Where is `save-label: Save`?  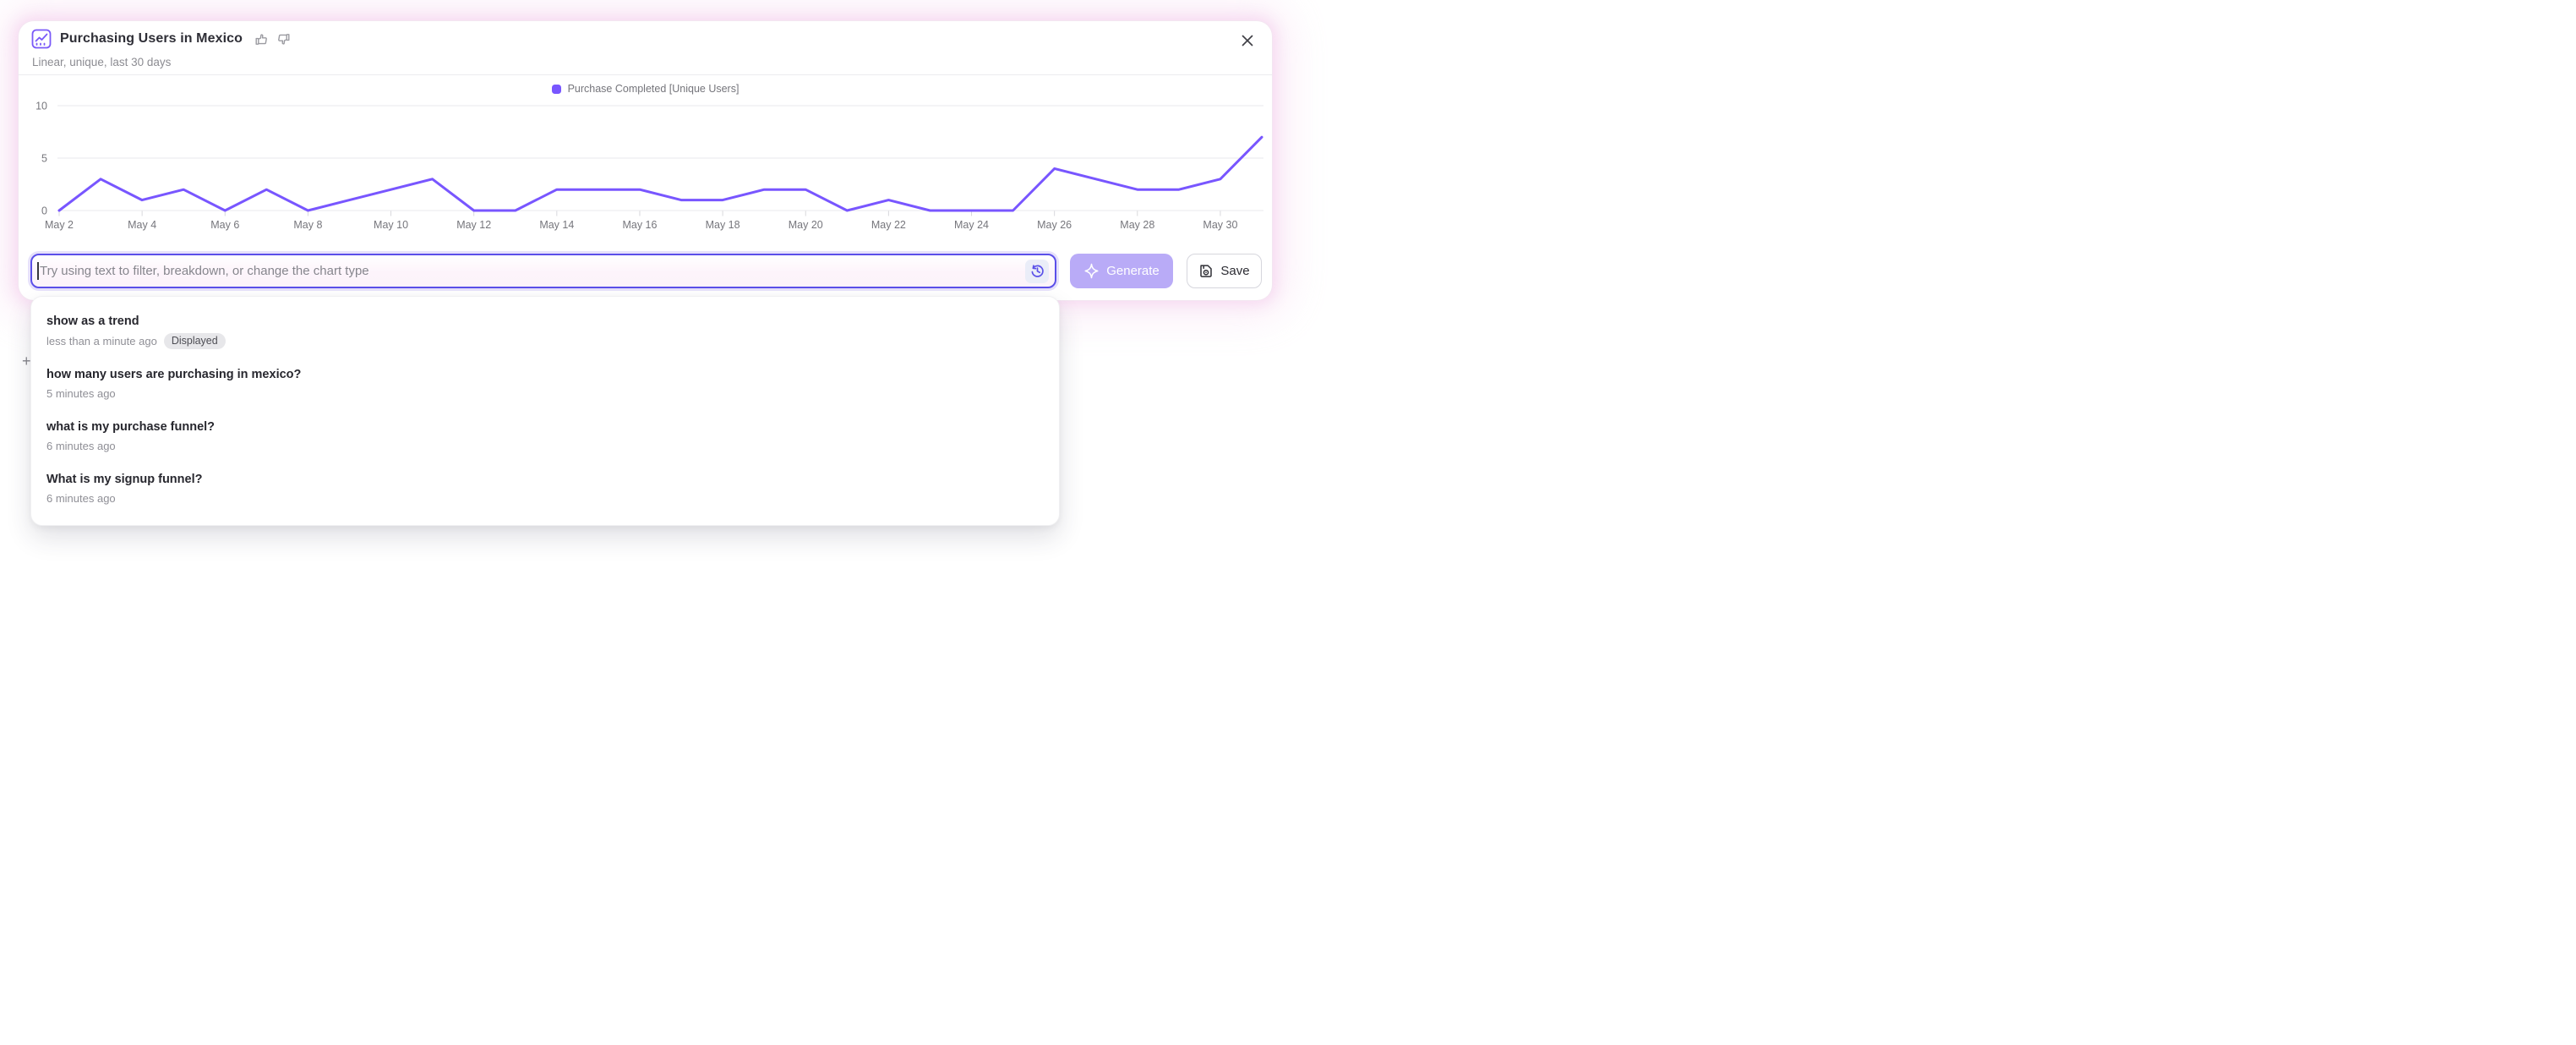
save-label: Save is located at coordinates (1235, 271).